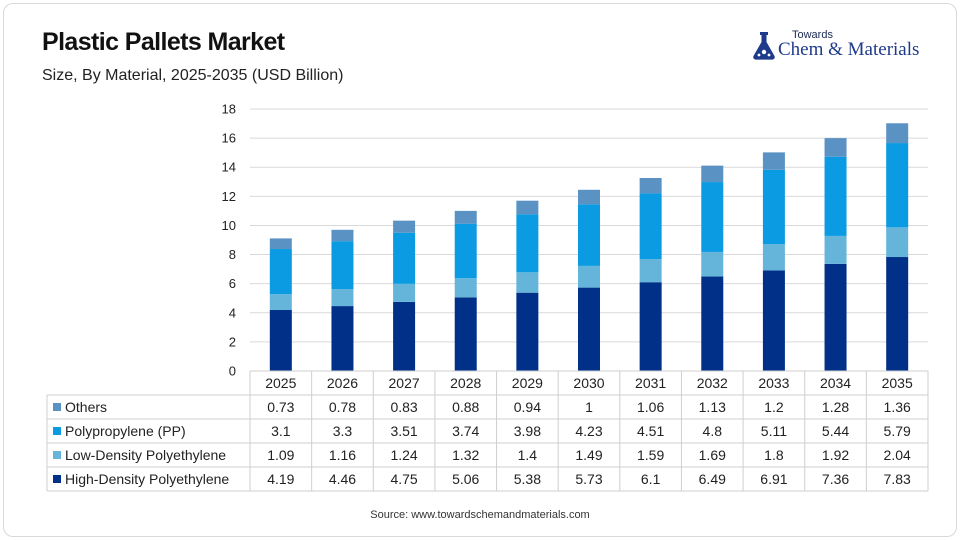  What do you see at coordinates (280, 455) in the screenshot?
I see `data-label: 1.09` at bounding box center [280, 455].